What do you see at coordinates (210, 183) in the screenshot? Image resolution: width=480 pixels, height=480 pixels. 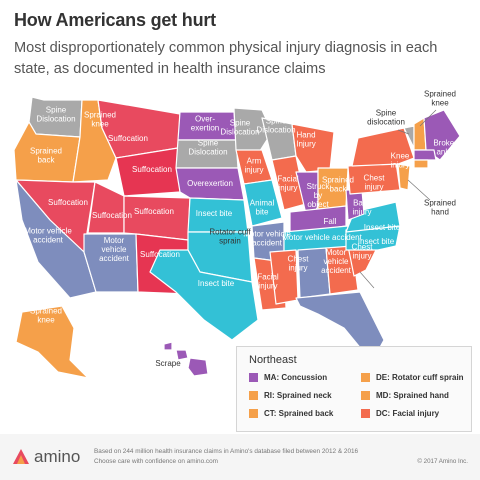 I see `label-ne: Overexertion` at bounding box center [210, 183].